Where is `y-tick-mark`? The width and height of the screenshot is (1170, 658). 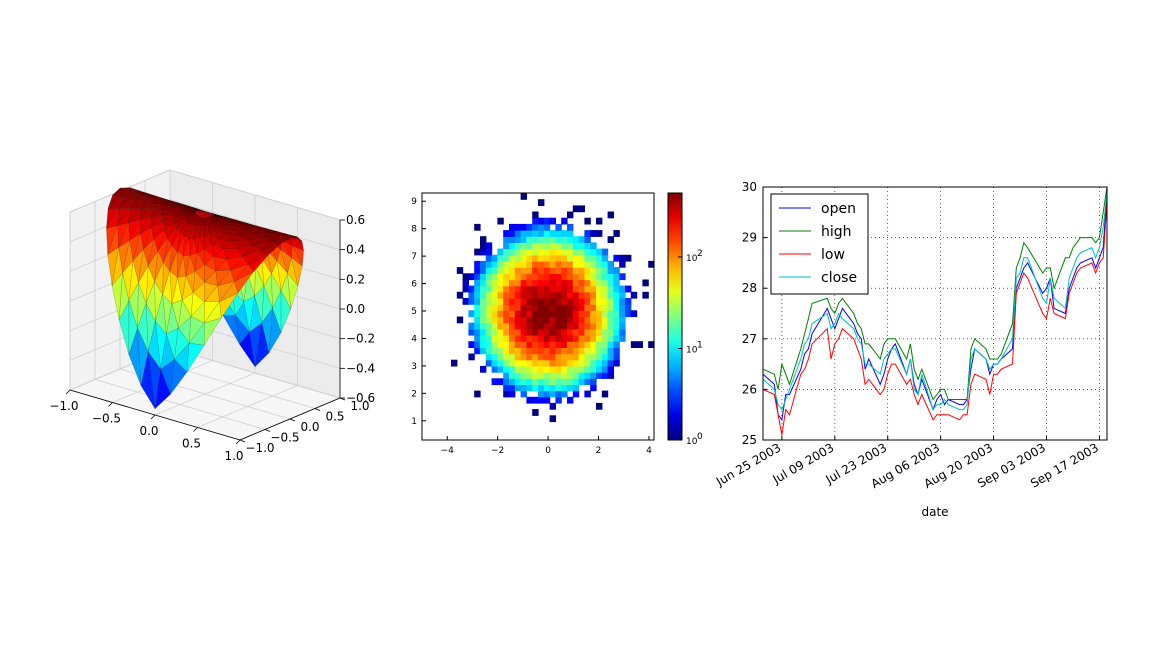 y-tick-mark is located at coordinates (292, 420).